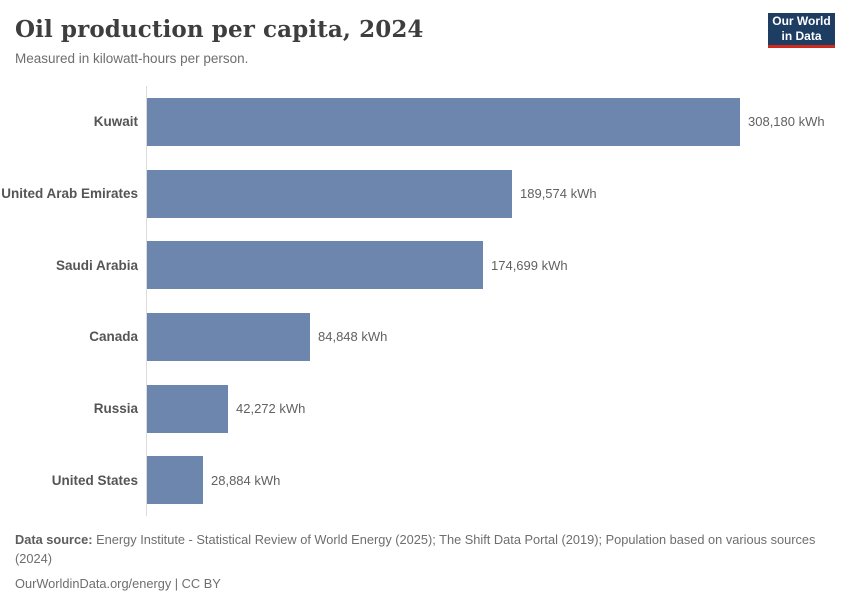  I want to click on bar-row: Russia 42,272 kWh, so click(425, 408).